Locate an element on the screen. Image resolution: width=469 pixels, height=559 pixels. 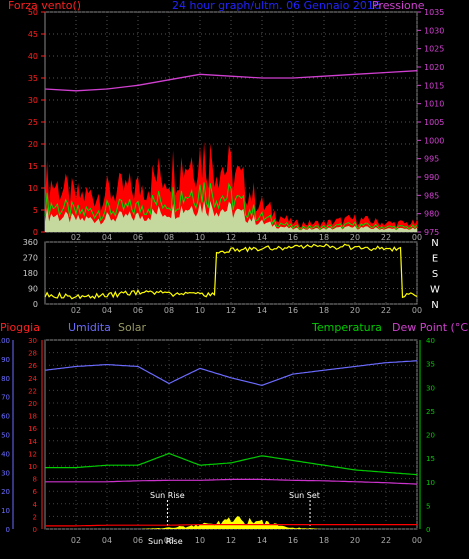
wind-avg-line is located at coordinates (231, 206).